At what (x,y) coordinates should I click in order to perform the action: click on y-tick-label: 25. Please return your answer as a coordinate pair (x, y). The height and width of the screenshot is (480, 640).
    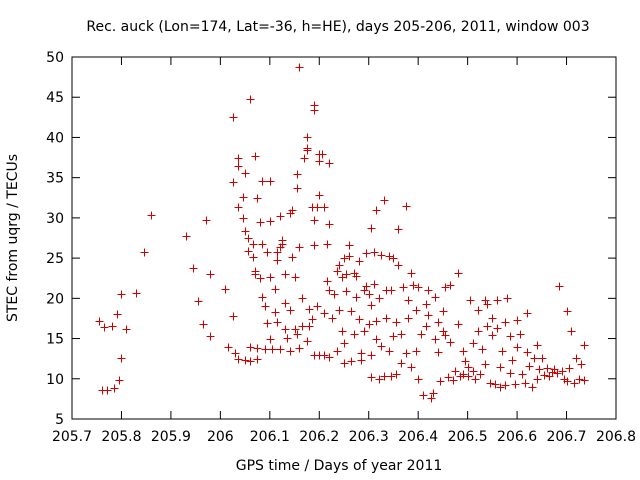
    Looking at the image, I should click on (55, 259).